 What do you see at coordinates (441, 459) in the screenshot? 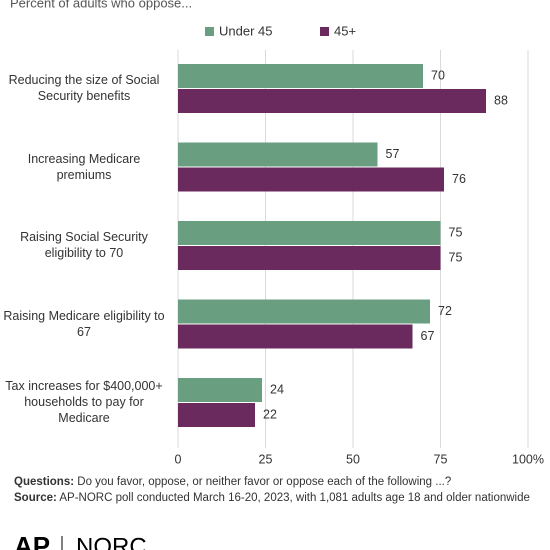
I see `x-tick-label: 75` at bounding box center [441, 459].